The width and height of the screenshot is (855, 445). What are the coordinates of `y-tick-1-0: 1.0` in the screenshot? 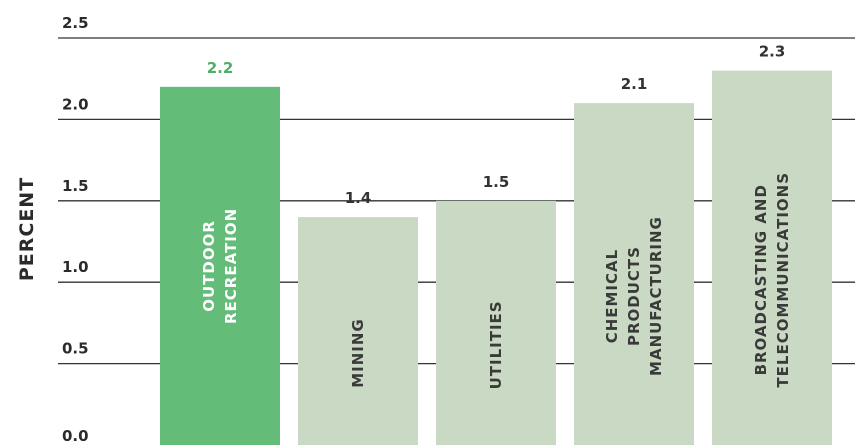 It's located at (75, 267).